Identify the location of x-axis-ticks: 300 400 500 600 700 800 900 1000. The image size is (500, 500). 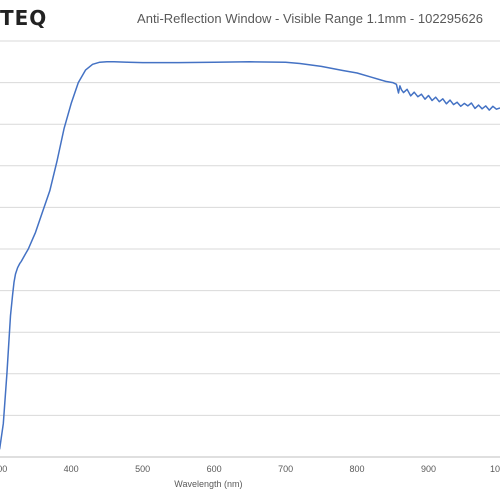
(250, 469).